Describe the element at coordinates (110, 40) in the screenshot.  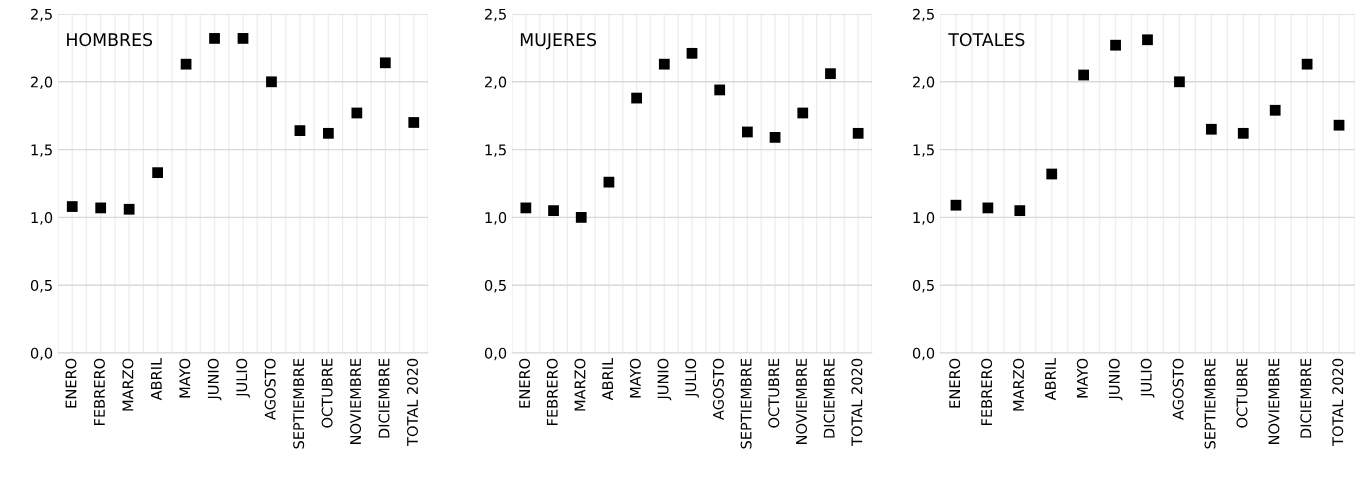
I see `text: HOMBRES` at that location.